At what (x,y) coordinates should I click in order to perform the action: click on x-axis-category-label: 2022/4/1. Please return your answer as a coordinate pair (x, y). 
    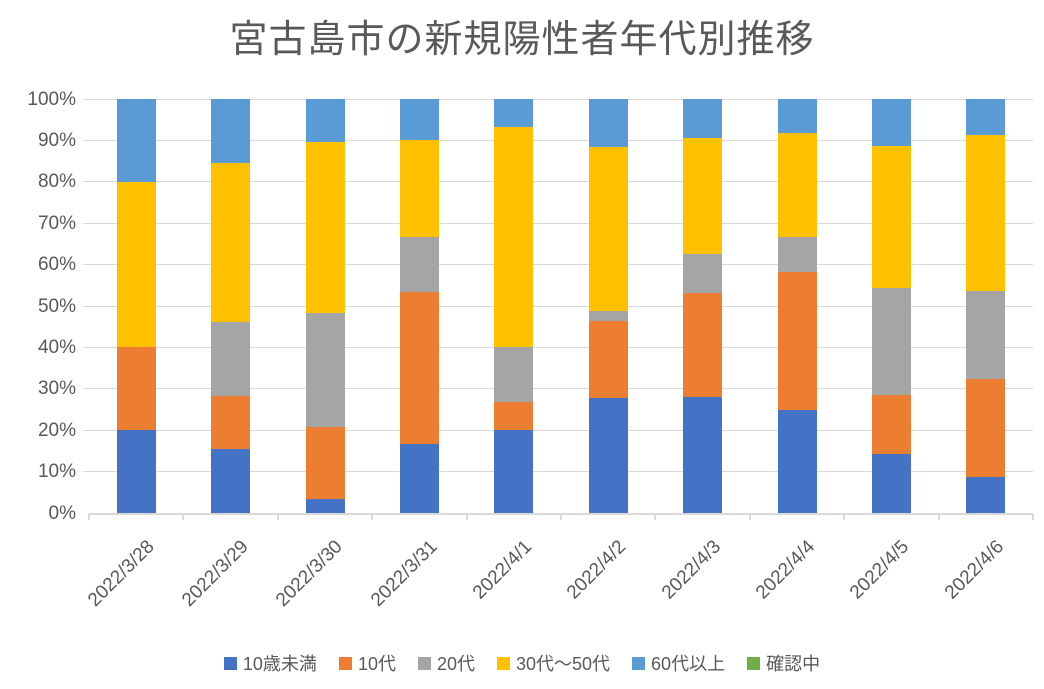
    Looking at the image, I should click on (502, 570).